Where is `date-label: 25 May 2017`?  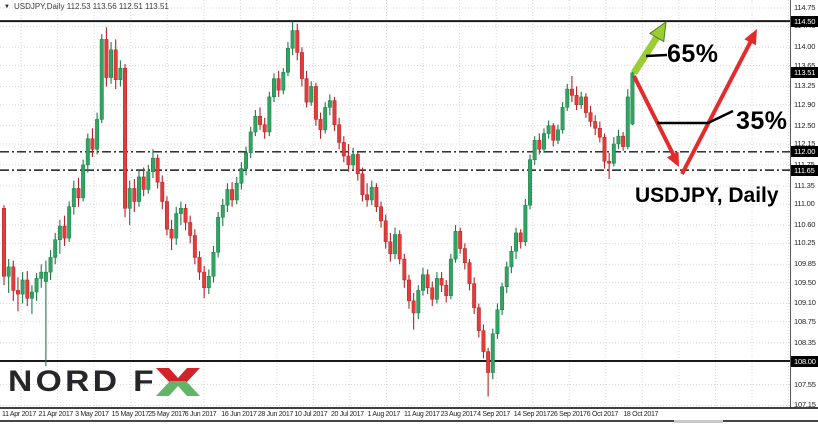
date-label: 25 May 2017 is located at coordinates (167, 414).